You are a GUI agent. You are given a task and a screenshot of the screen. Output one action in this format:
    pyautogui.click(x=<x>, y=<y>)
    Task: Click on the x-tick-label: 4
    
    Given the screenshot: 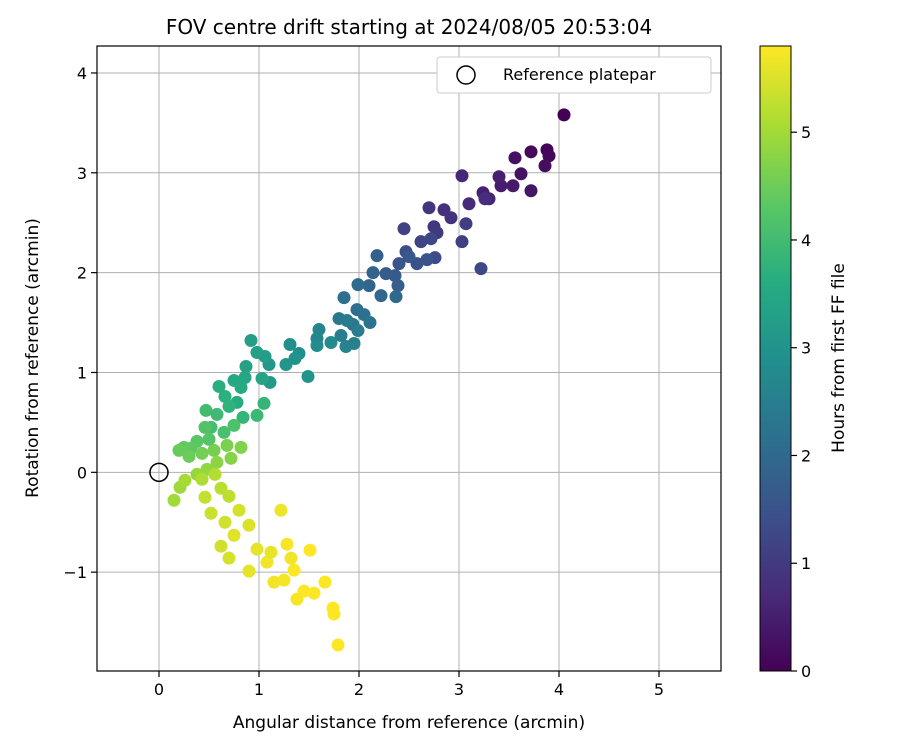 What is the action you would take?
    pyautogui.click(x=559, y=689)
    